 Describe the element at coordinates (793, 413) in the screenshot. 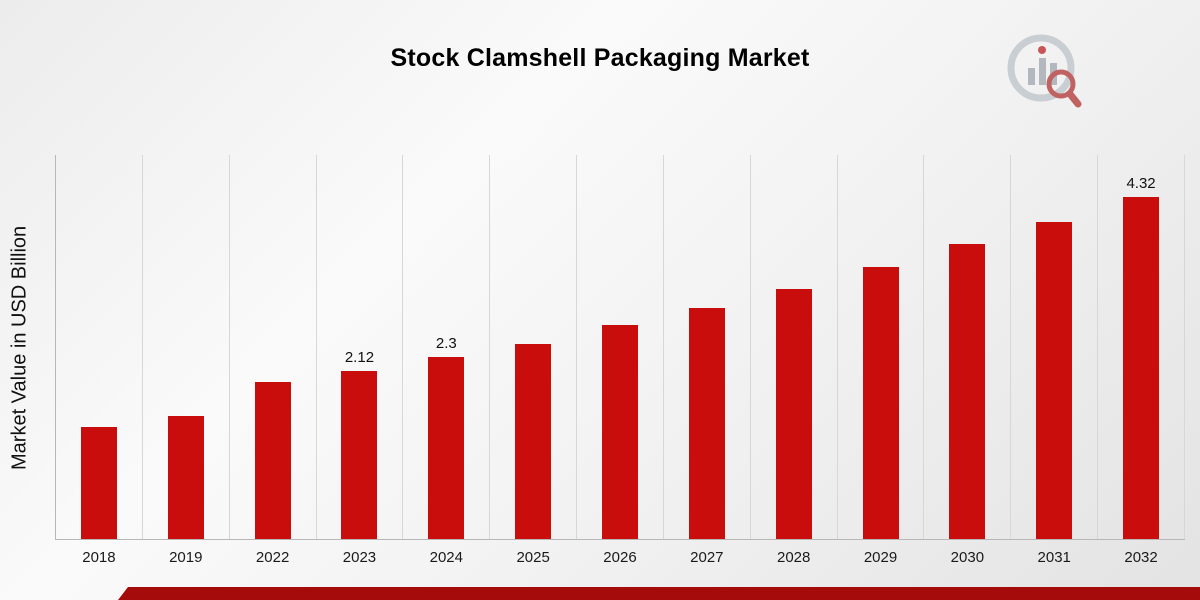

I see `bar-2028` at that location.